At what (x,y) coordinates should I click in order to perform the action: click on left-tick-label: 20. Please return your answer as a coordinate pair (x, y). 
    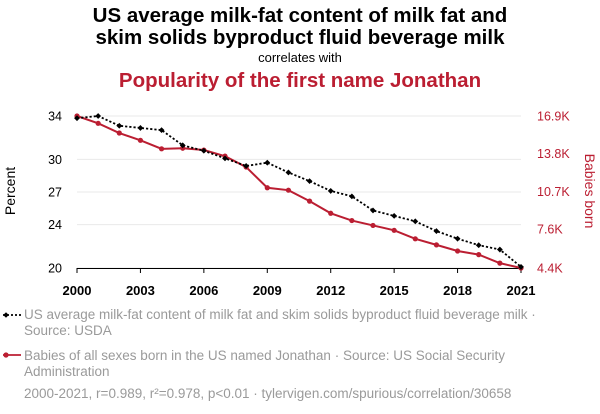
    Looking at the image, I should click on (55, 269).